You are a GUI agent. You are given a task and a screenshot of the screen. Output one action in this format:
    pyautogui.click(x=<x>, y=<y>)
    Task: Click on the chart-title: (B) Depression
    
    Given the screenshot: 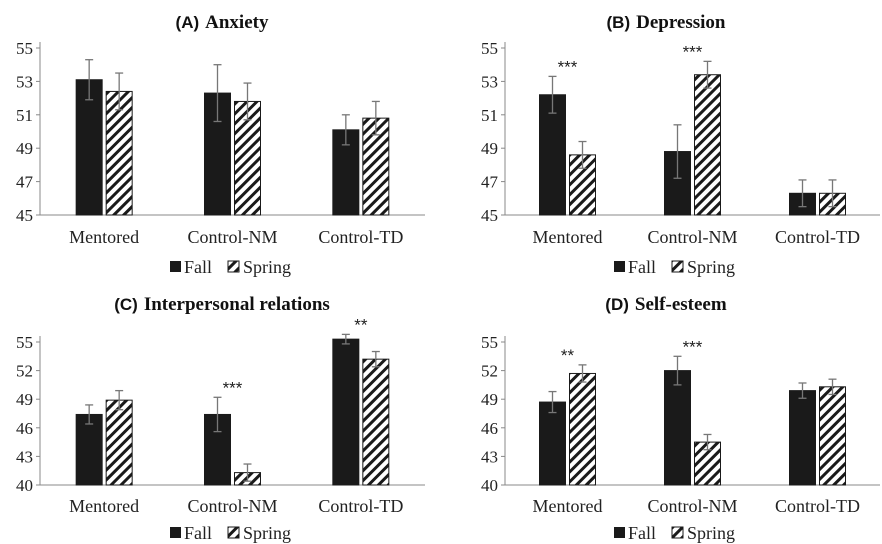 What is the action you would take?
    pyautogui.click(x=666, y=22)
    